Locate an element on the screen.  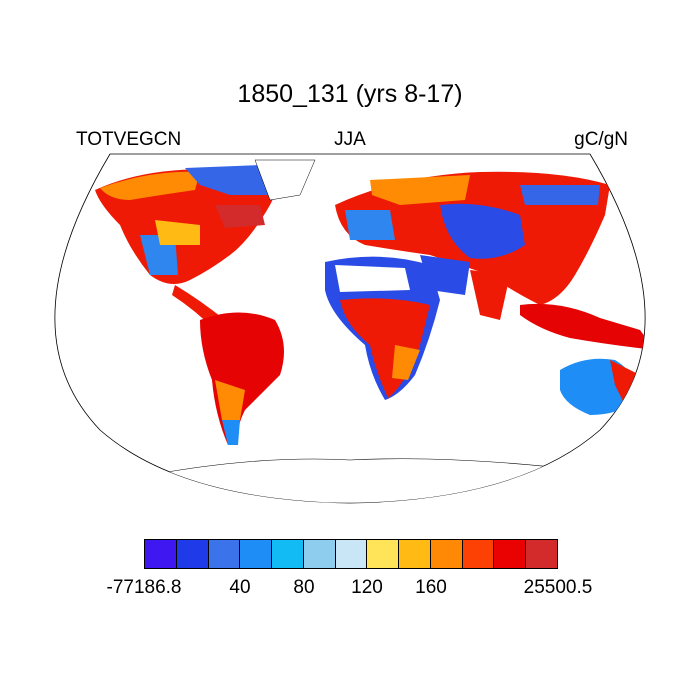
variable-label: TOTVEGCN is located at coordinates (129, 139).